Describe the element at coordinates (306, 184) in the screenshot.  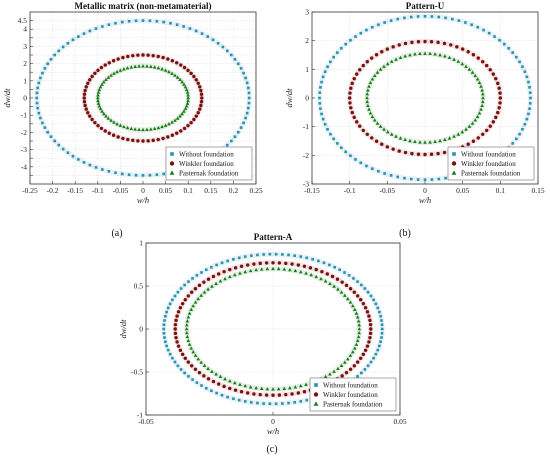
I see `y-tick-label: -3` at that location.